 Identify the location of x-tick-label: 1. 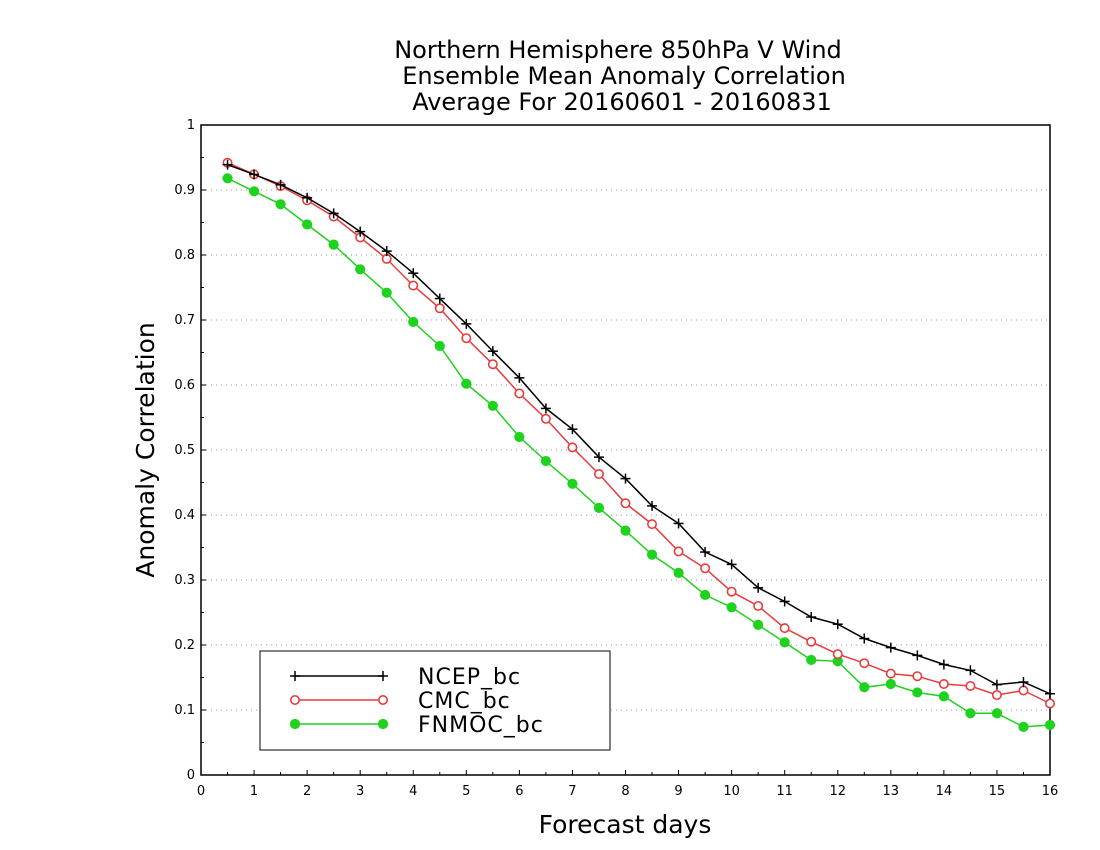
(254, 791).